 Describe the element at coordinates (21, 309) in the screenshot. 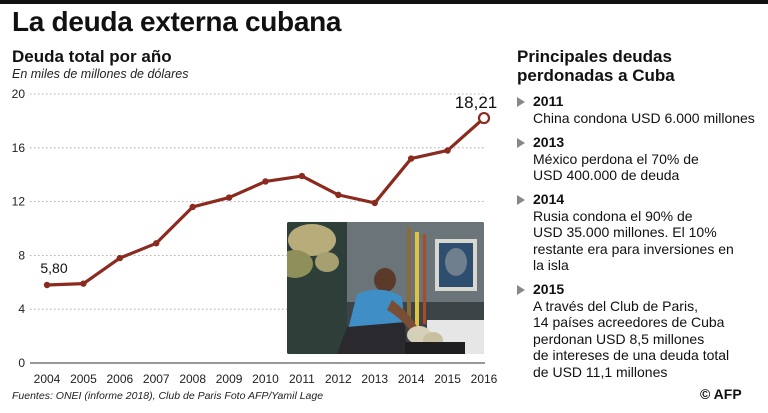

I see `y-tick-label: 4` at that location.